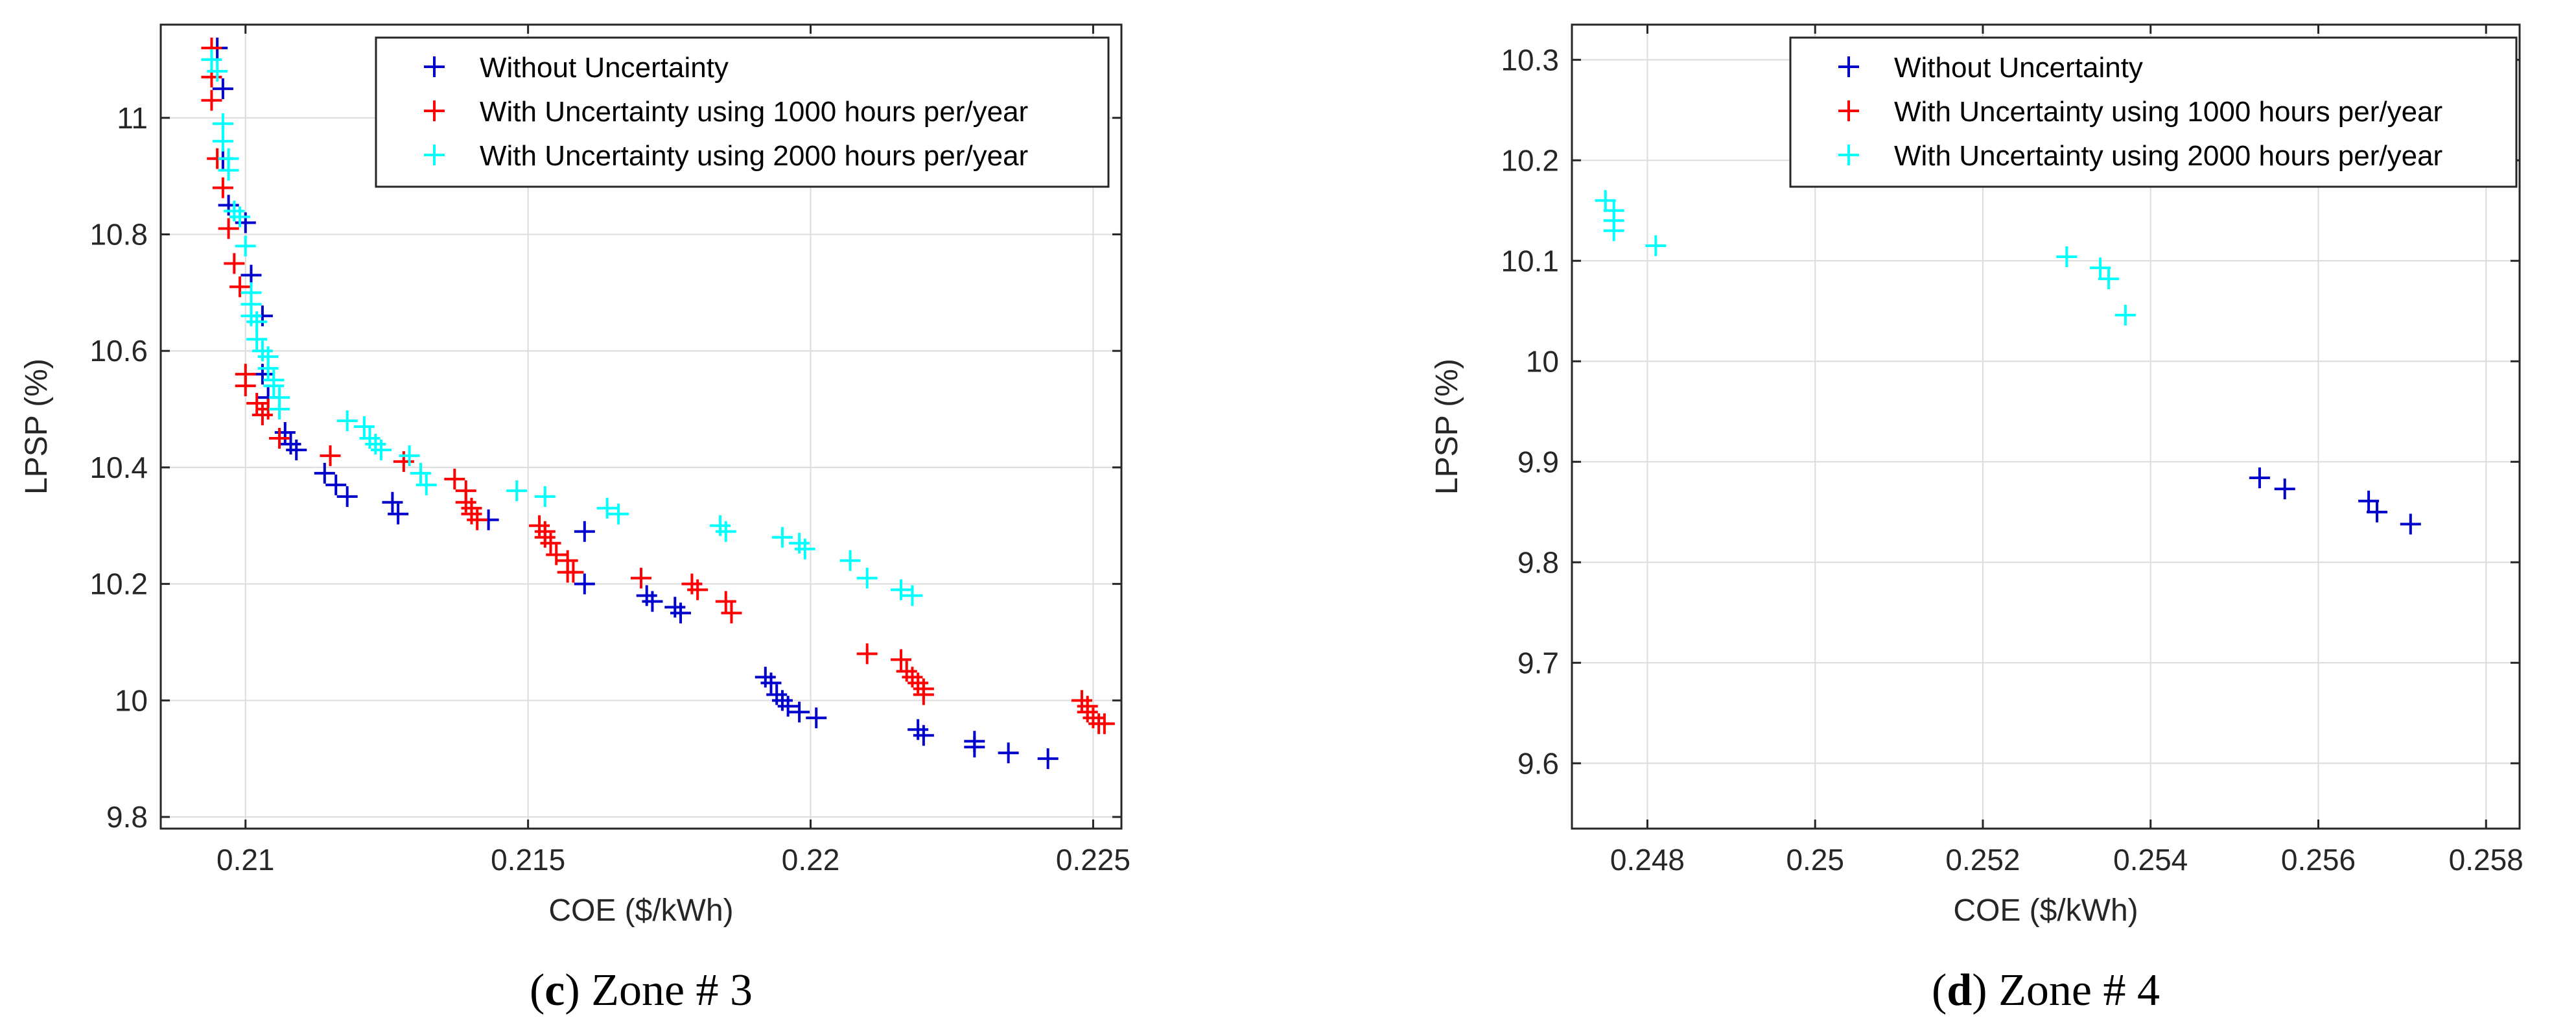 This screenshot has height=1027, width=2576. What do you see at coordinates (528, 860) in the screenshot?
I see `x-tick-label: 0.215` at bounding box center [528, 860].